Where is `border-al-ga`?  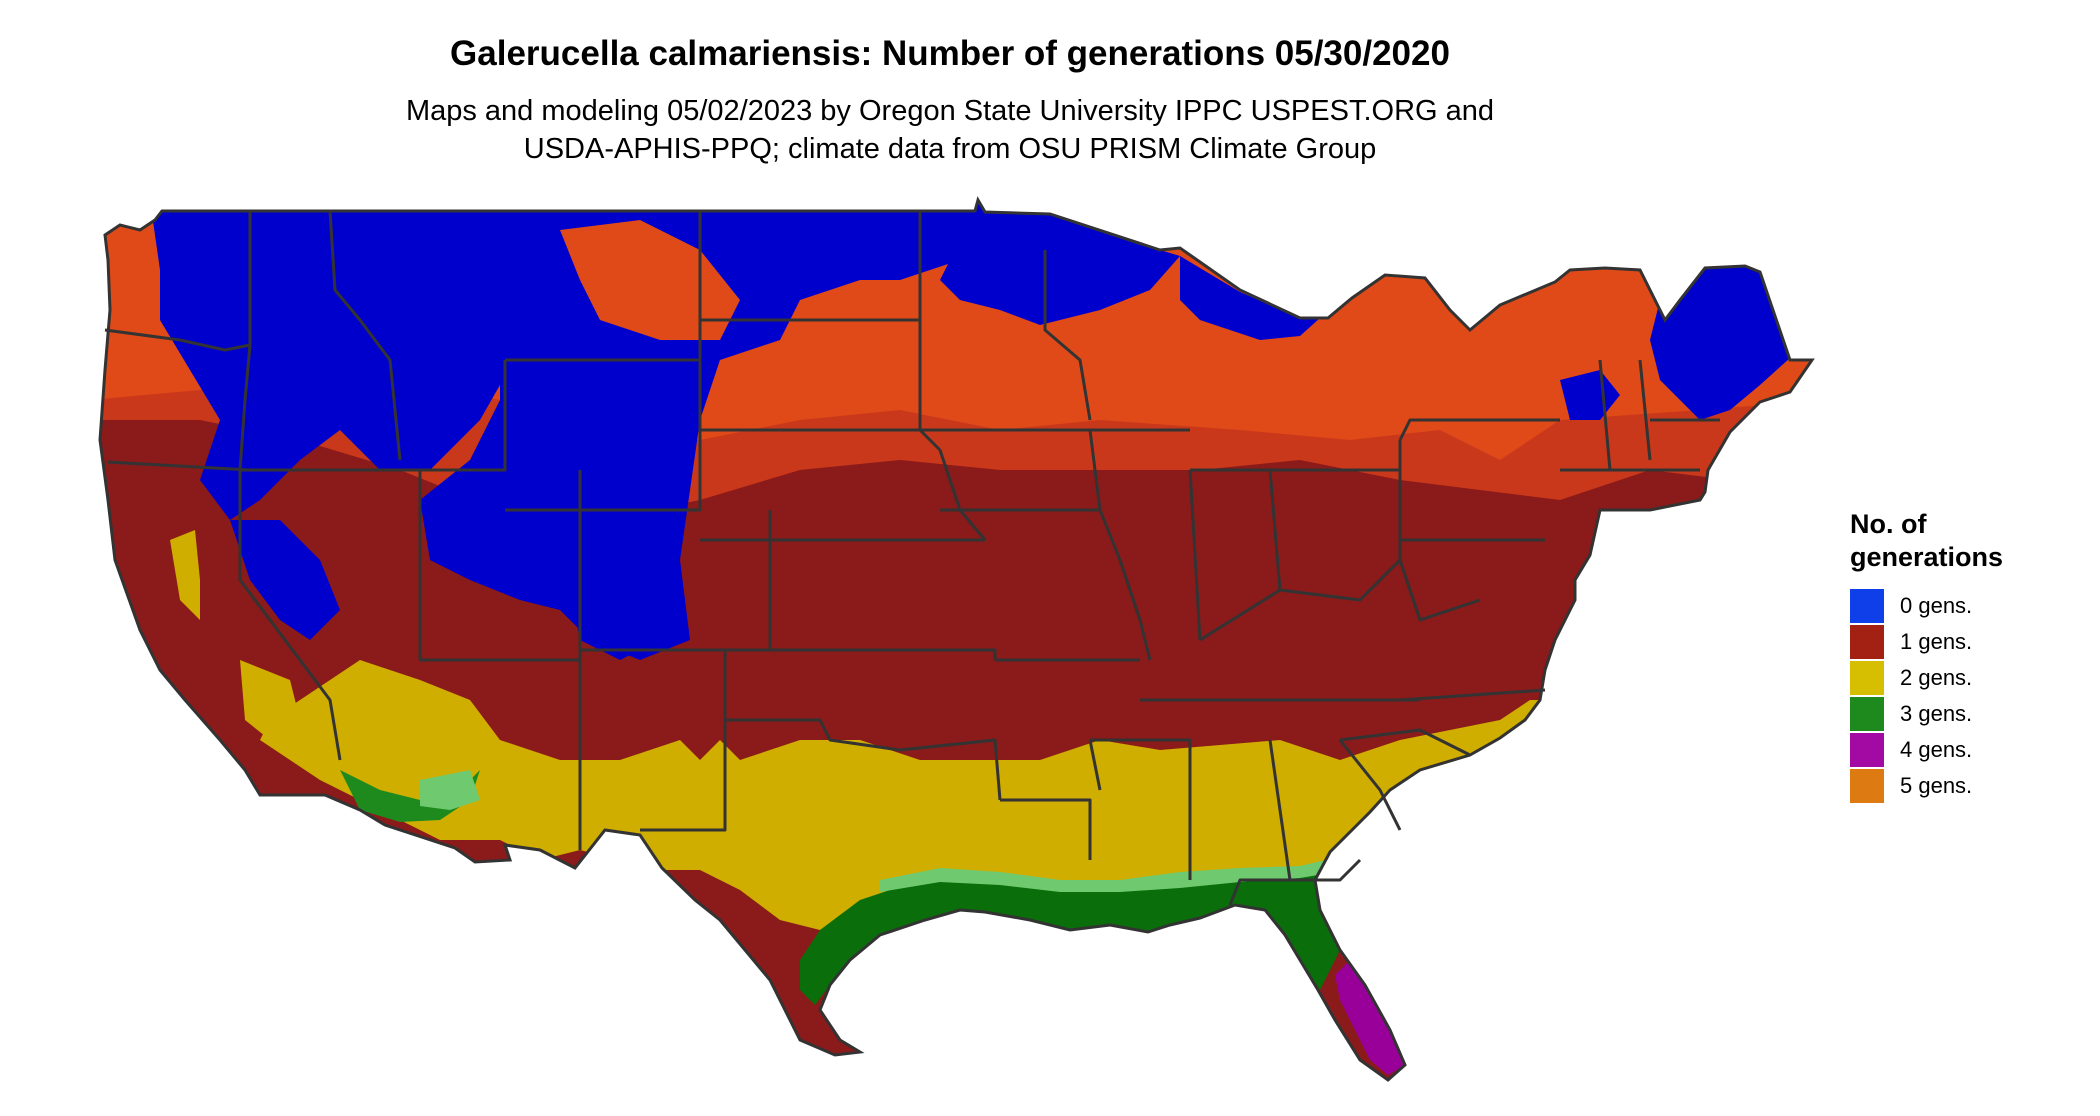 border-al-ga is located at coordinates (1280, 810).